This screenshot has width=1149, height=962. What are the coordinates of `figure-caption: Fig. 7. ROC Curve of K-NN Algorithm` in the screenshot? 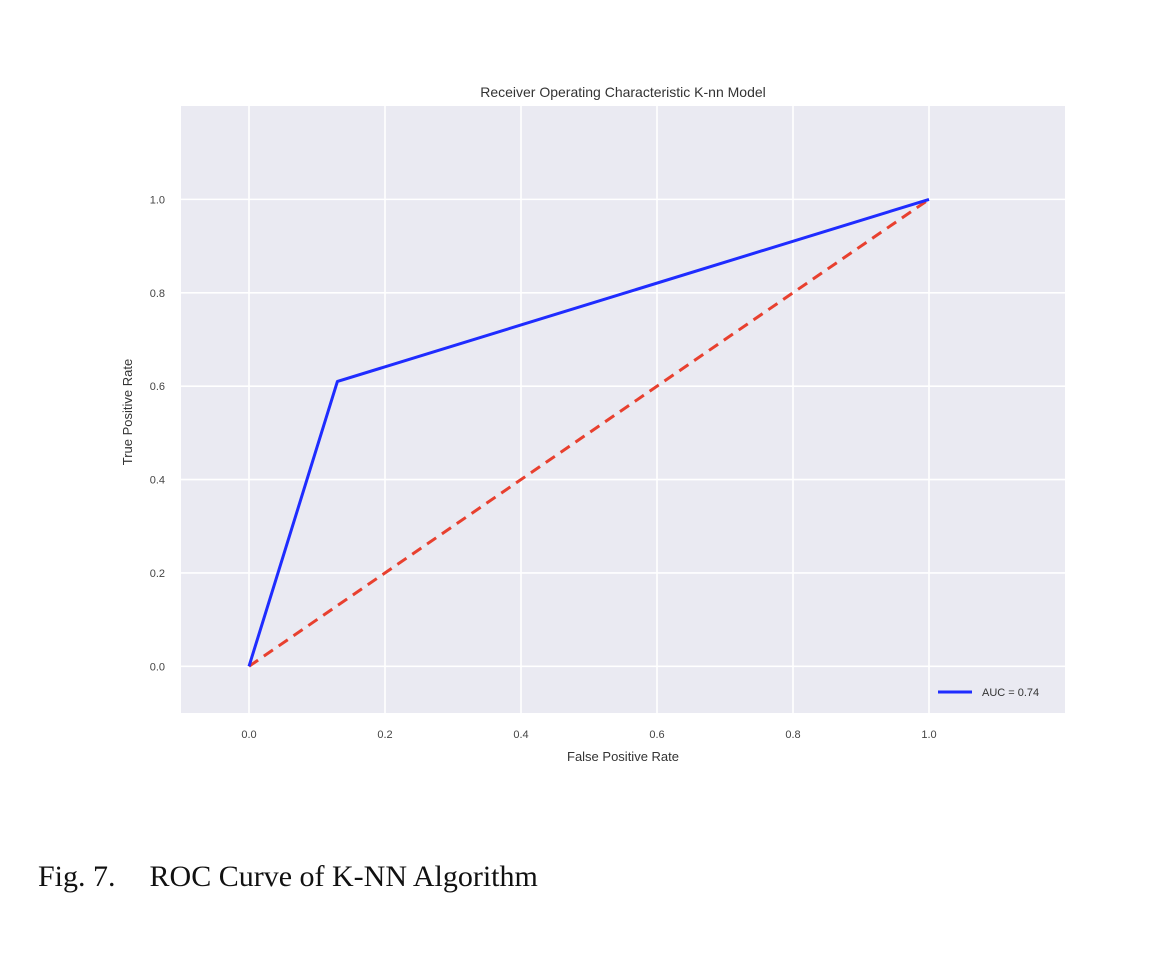 It's located at (305, 877).